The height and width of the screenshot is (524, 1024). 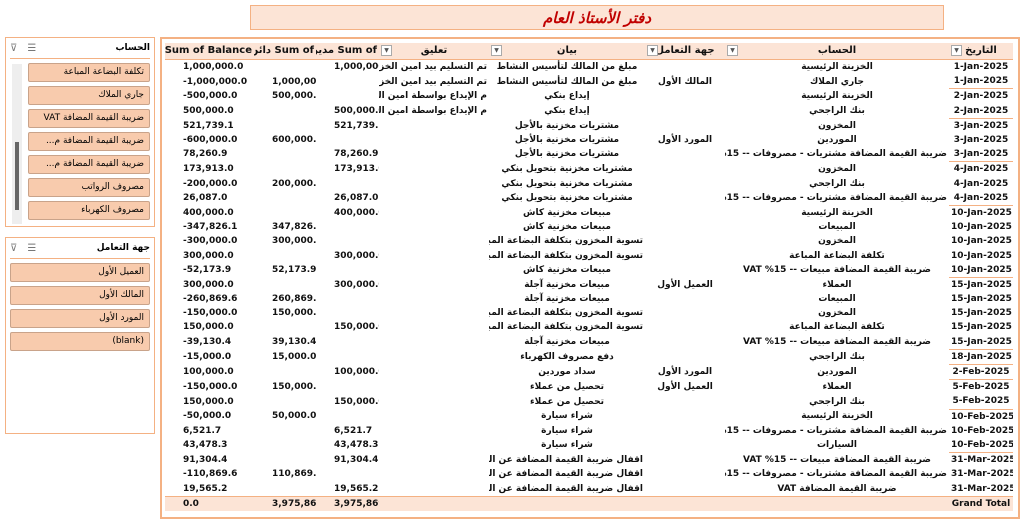 I want to click on cell-balance: -52,173.9, so click(x=207, y=269).